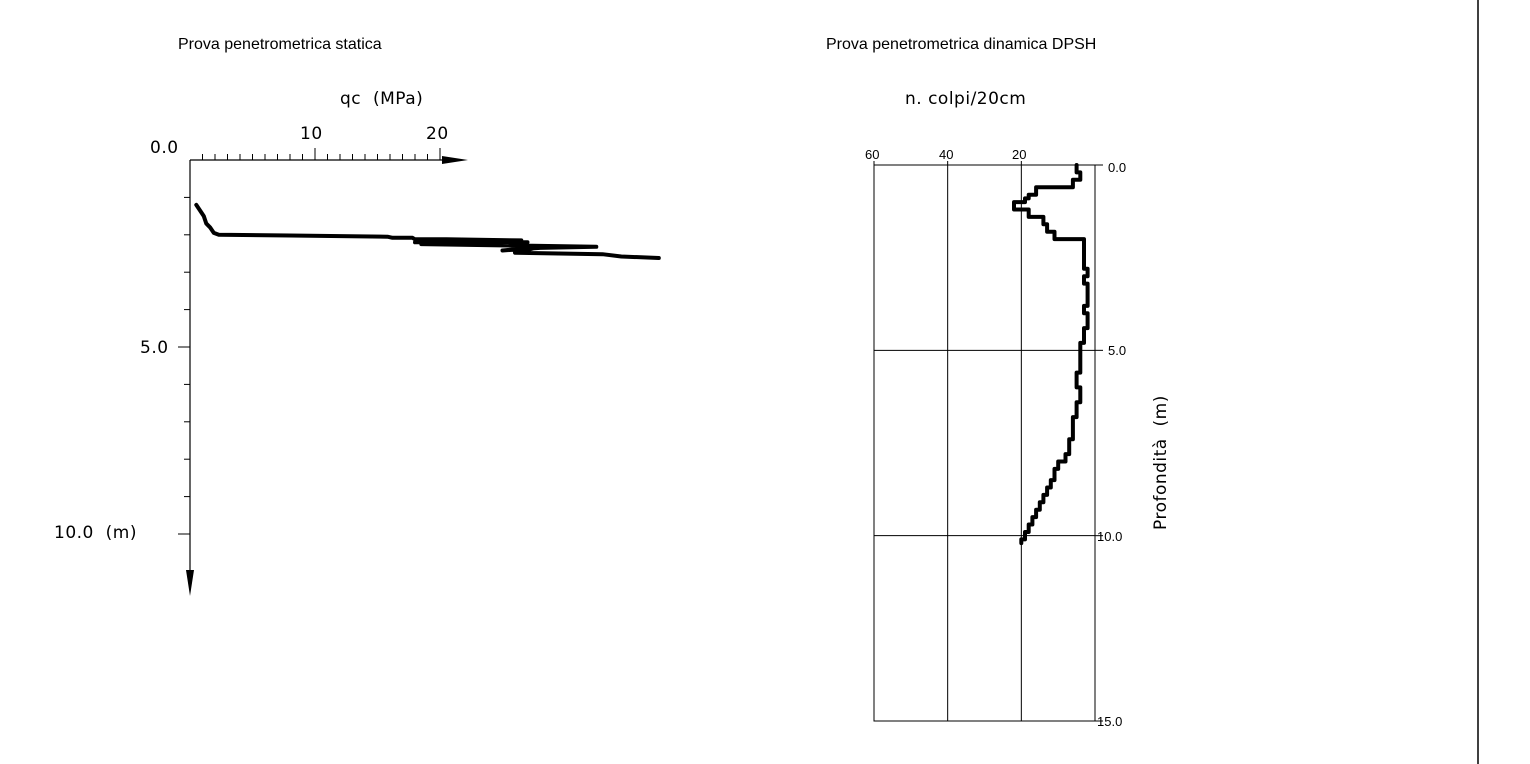 The height and width of the screenshot is (764, 1530). Describe the element at coordinates (984, 443) in the screenshot. I see `dynamic-plot-frame` at that location.